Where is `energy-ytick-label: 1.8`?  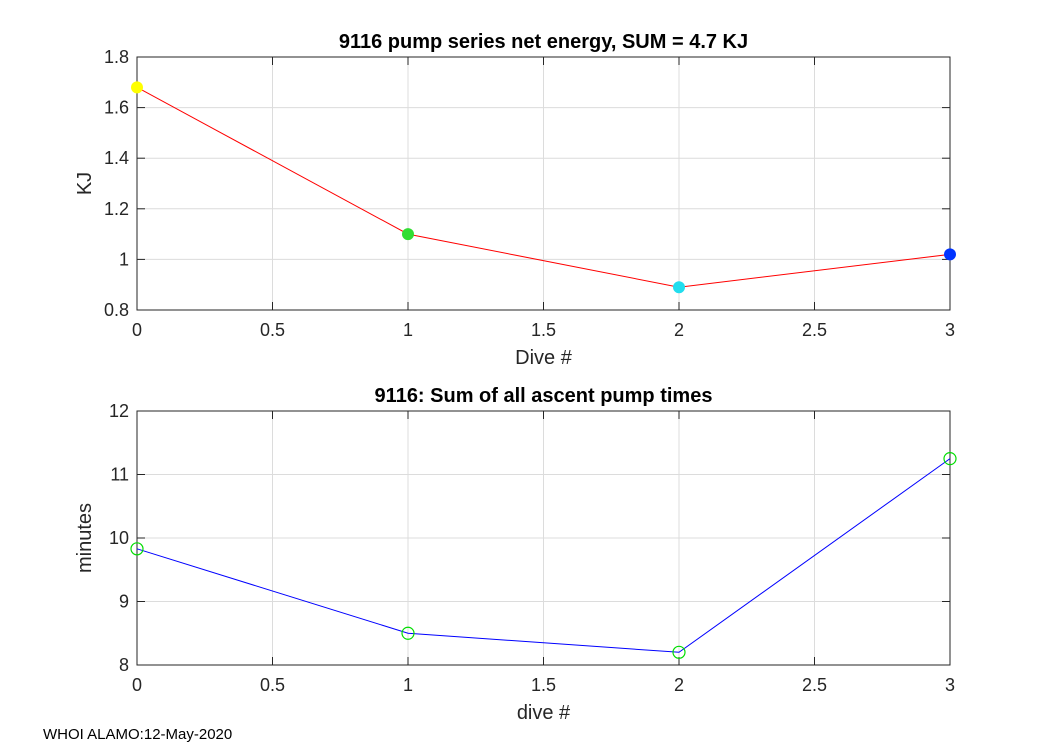
energy-ytick-label: 1.8 is located at coordinates (116, 57).